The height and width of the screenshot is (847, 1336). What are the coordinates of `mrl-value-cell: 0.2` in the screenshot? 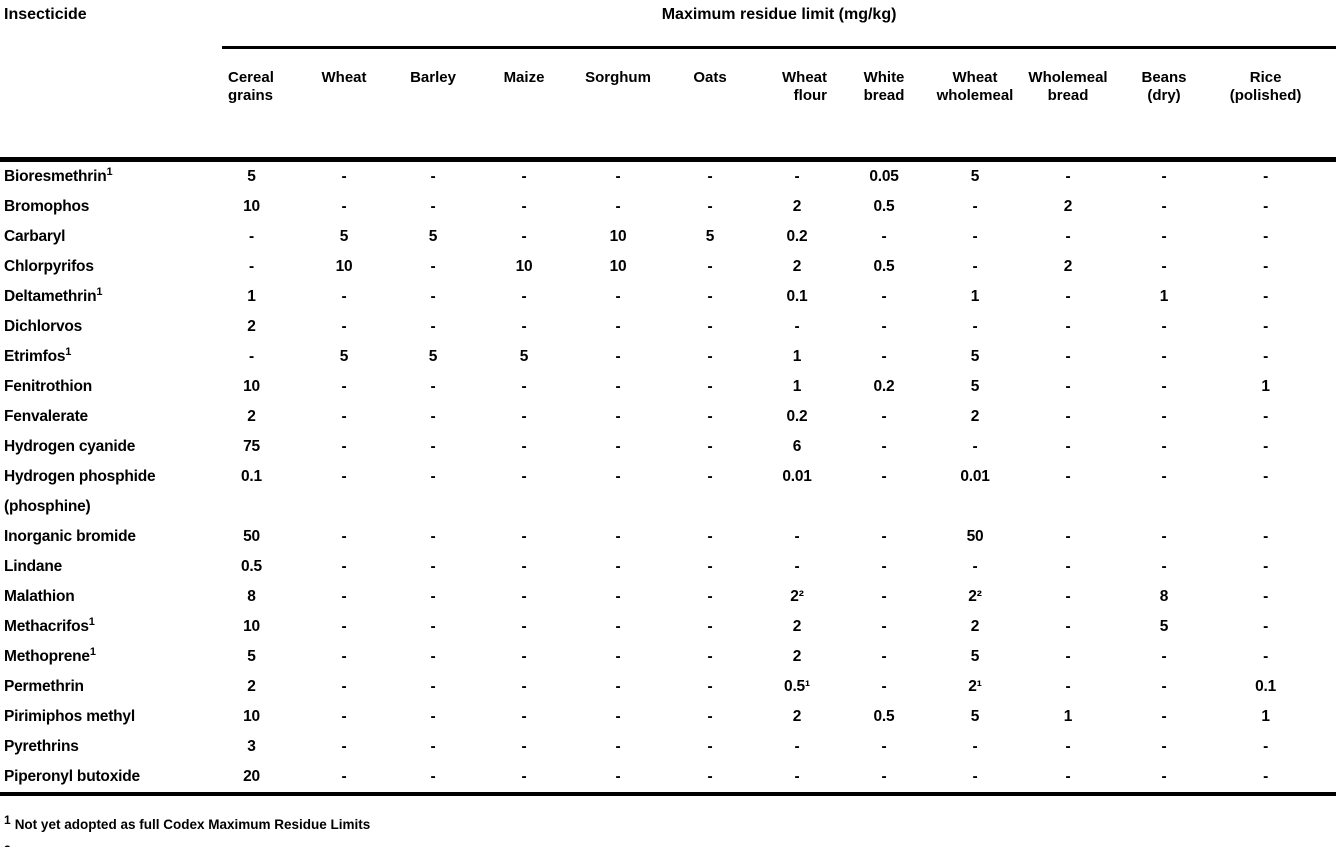 It's located at (797, 236).